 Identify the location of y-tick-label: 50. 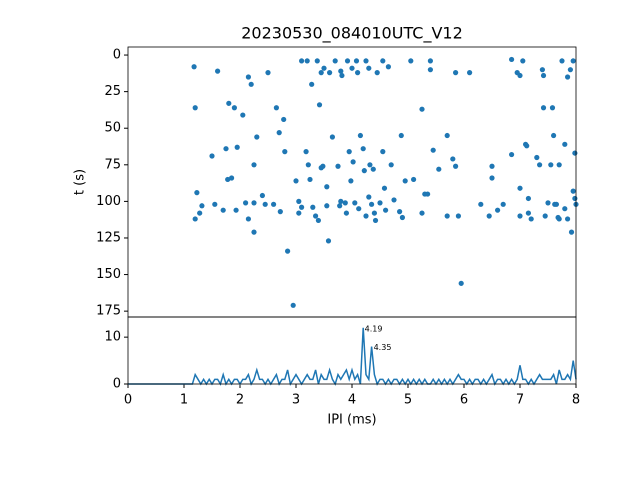
(112, 128).